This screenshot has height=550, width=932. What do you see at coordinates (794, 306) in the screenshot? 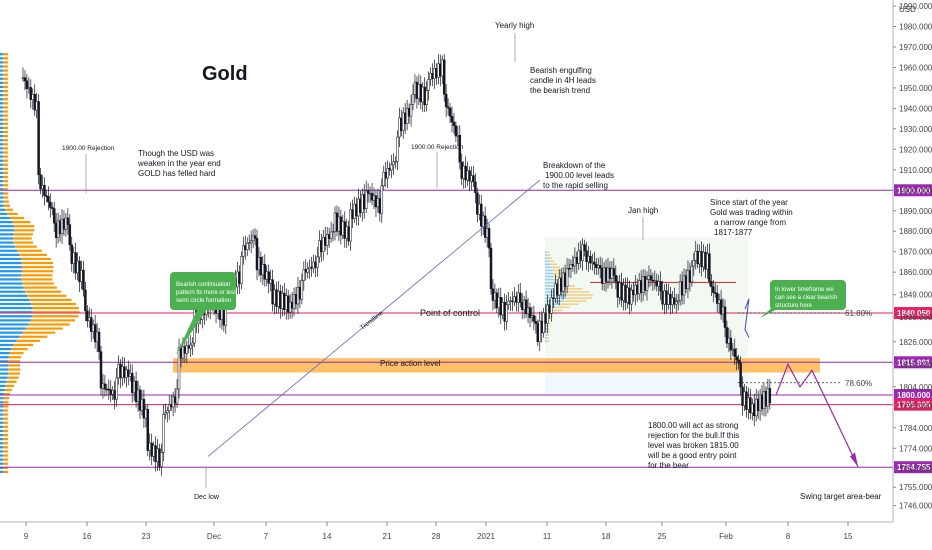
I see `svg-text: structure here` at bounding box center [794, 306].